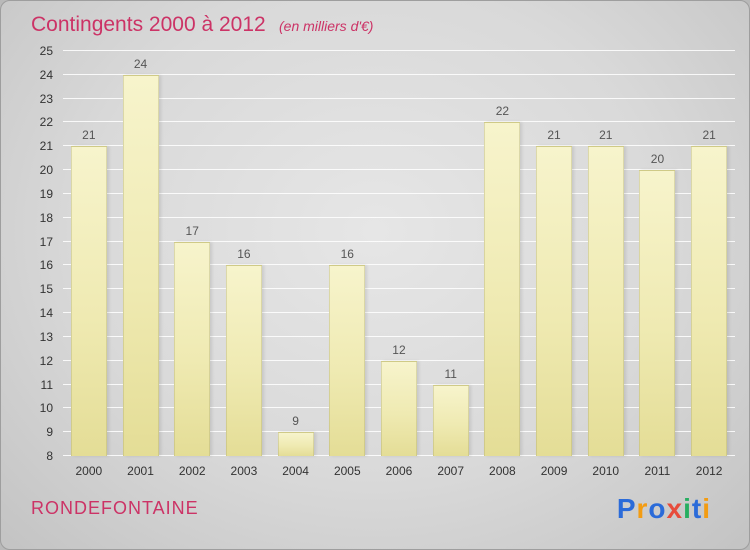  Describe the element at coordinates (46, 98) in the screenshot. I see `y-tick-label: 23` at that location.